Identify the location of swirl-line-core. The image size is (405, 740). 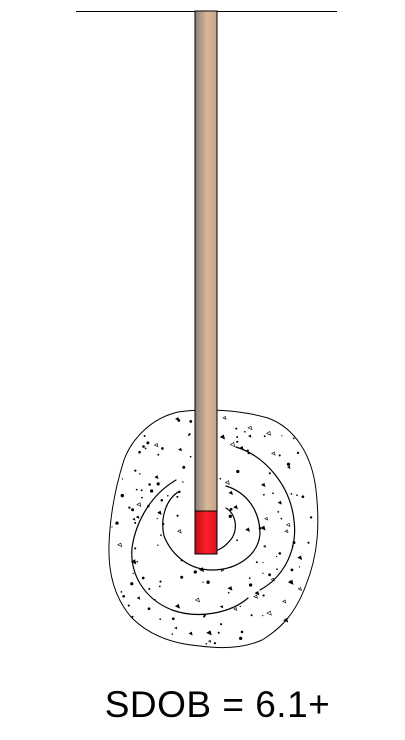
(226, 529).